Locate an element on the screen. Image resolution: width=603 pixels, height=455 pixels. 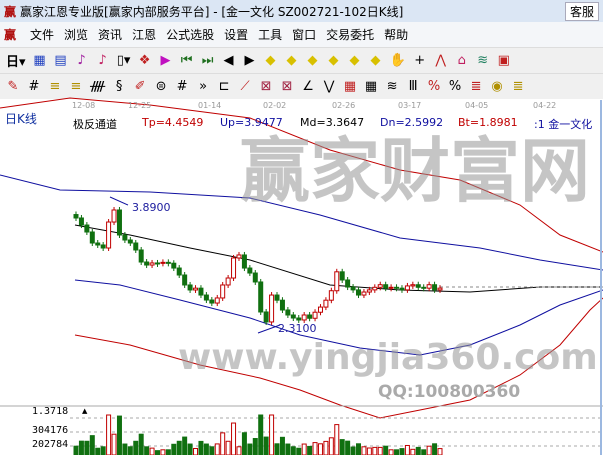
menu-browse: 浏览 is located at coordinates (76, 35).